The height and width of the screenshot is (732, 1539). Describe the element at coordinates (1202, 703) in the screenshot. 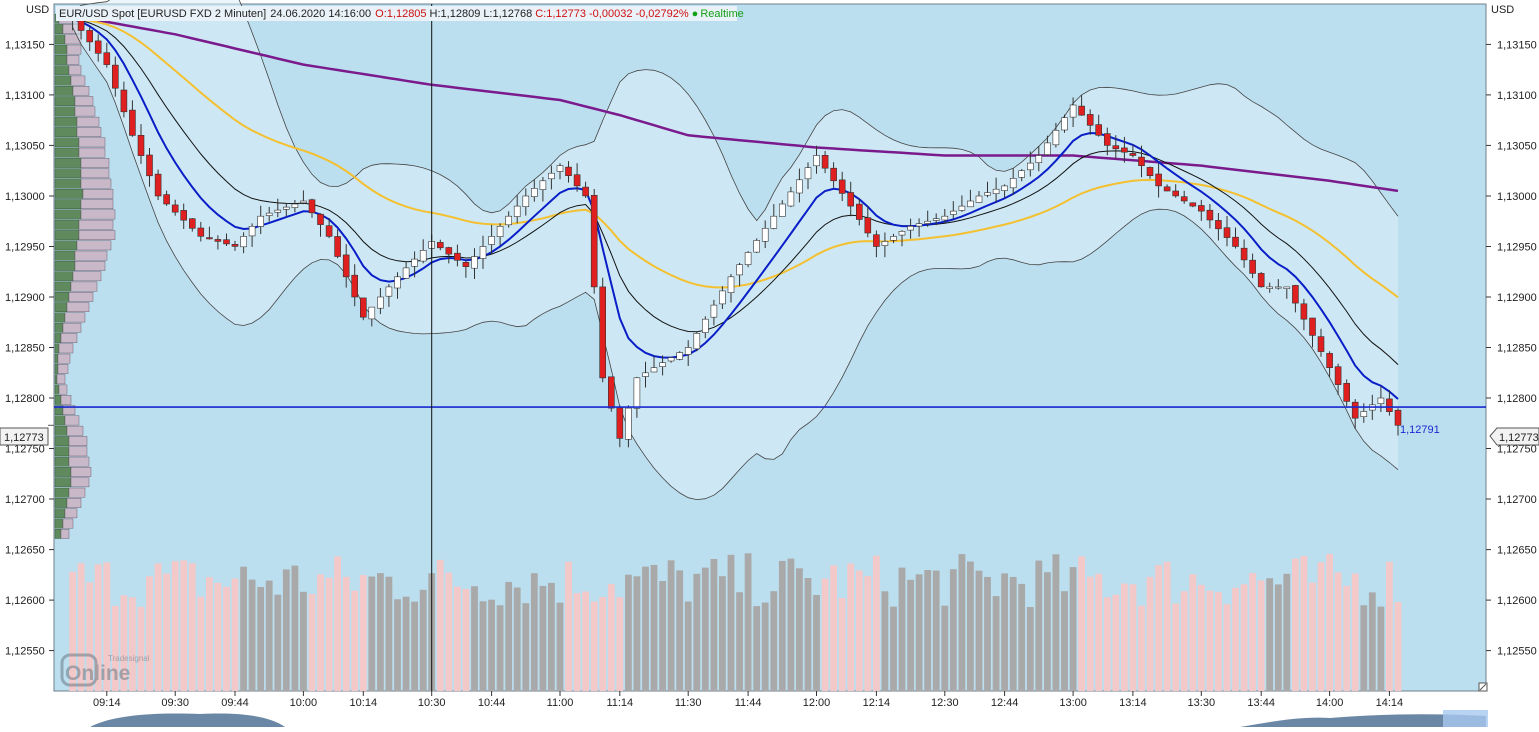

I see `x-tick-label: 13:30` at that location.